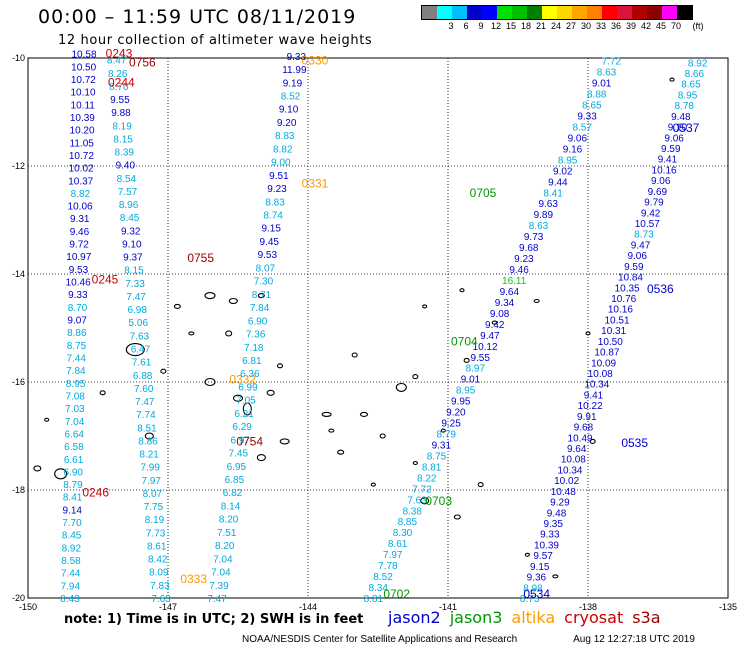  What do you see at coordinates (505, 303) in the screenshot?
I see `swh-value: 9.34` at bounding box center [505, 303].